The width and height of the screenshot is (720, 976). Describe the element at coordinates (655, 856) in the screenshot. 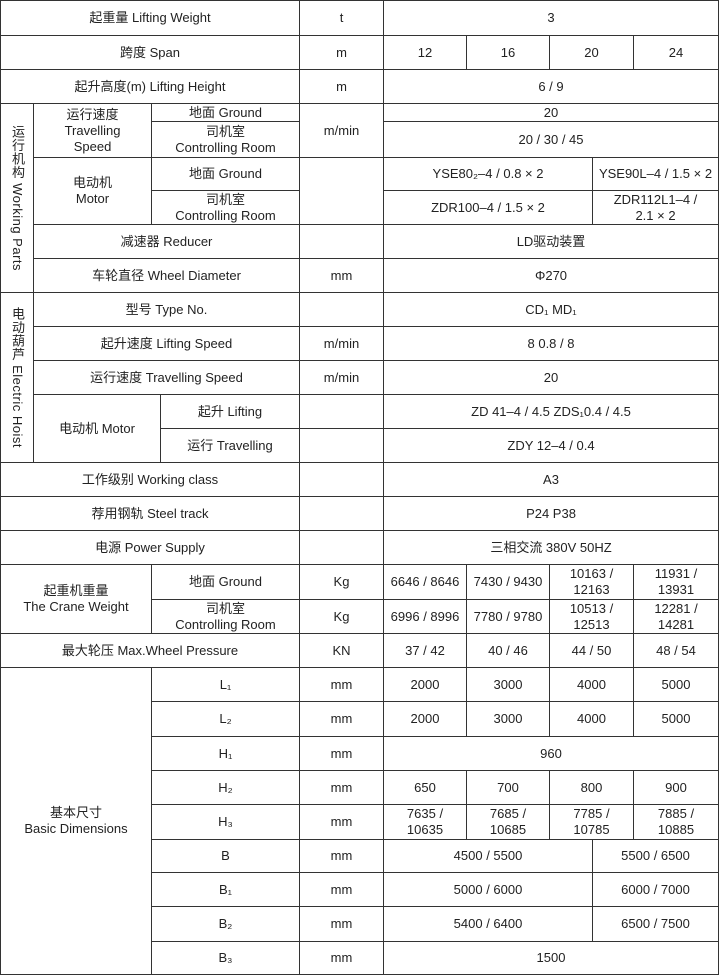

I see `dimension-value: 5500 / 6500` at that location.